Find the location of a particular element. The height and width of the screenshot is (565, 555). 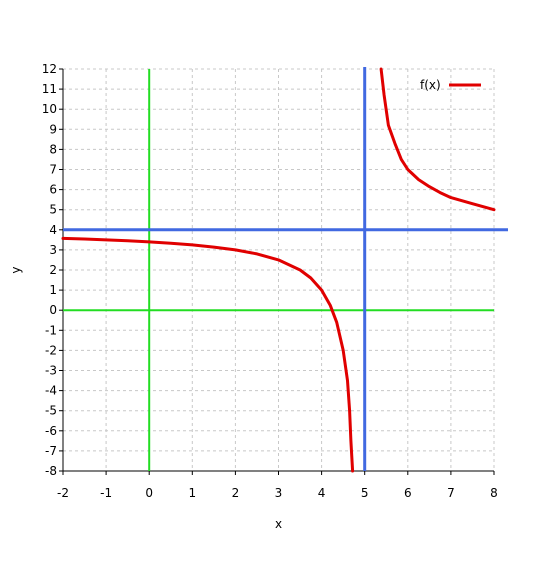

y-tick-label: -3 is located at coordinates (51, 371).